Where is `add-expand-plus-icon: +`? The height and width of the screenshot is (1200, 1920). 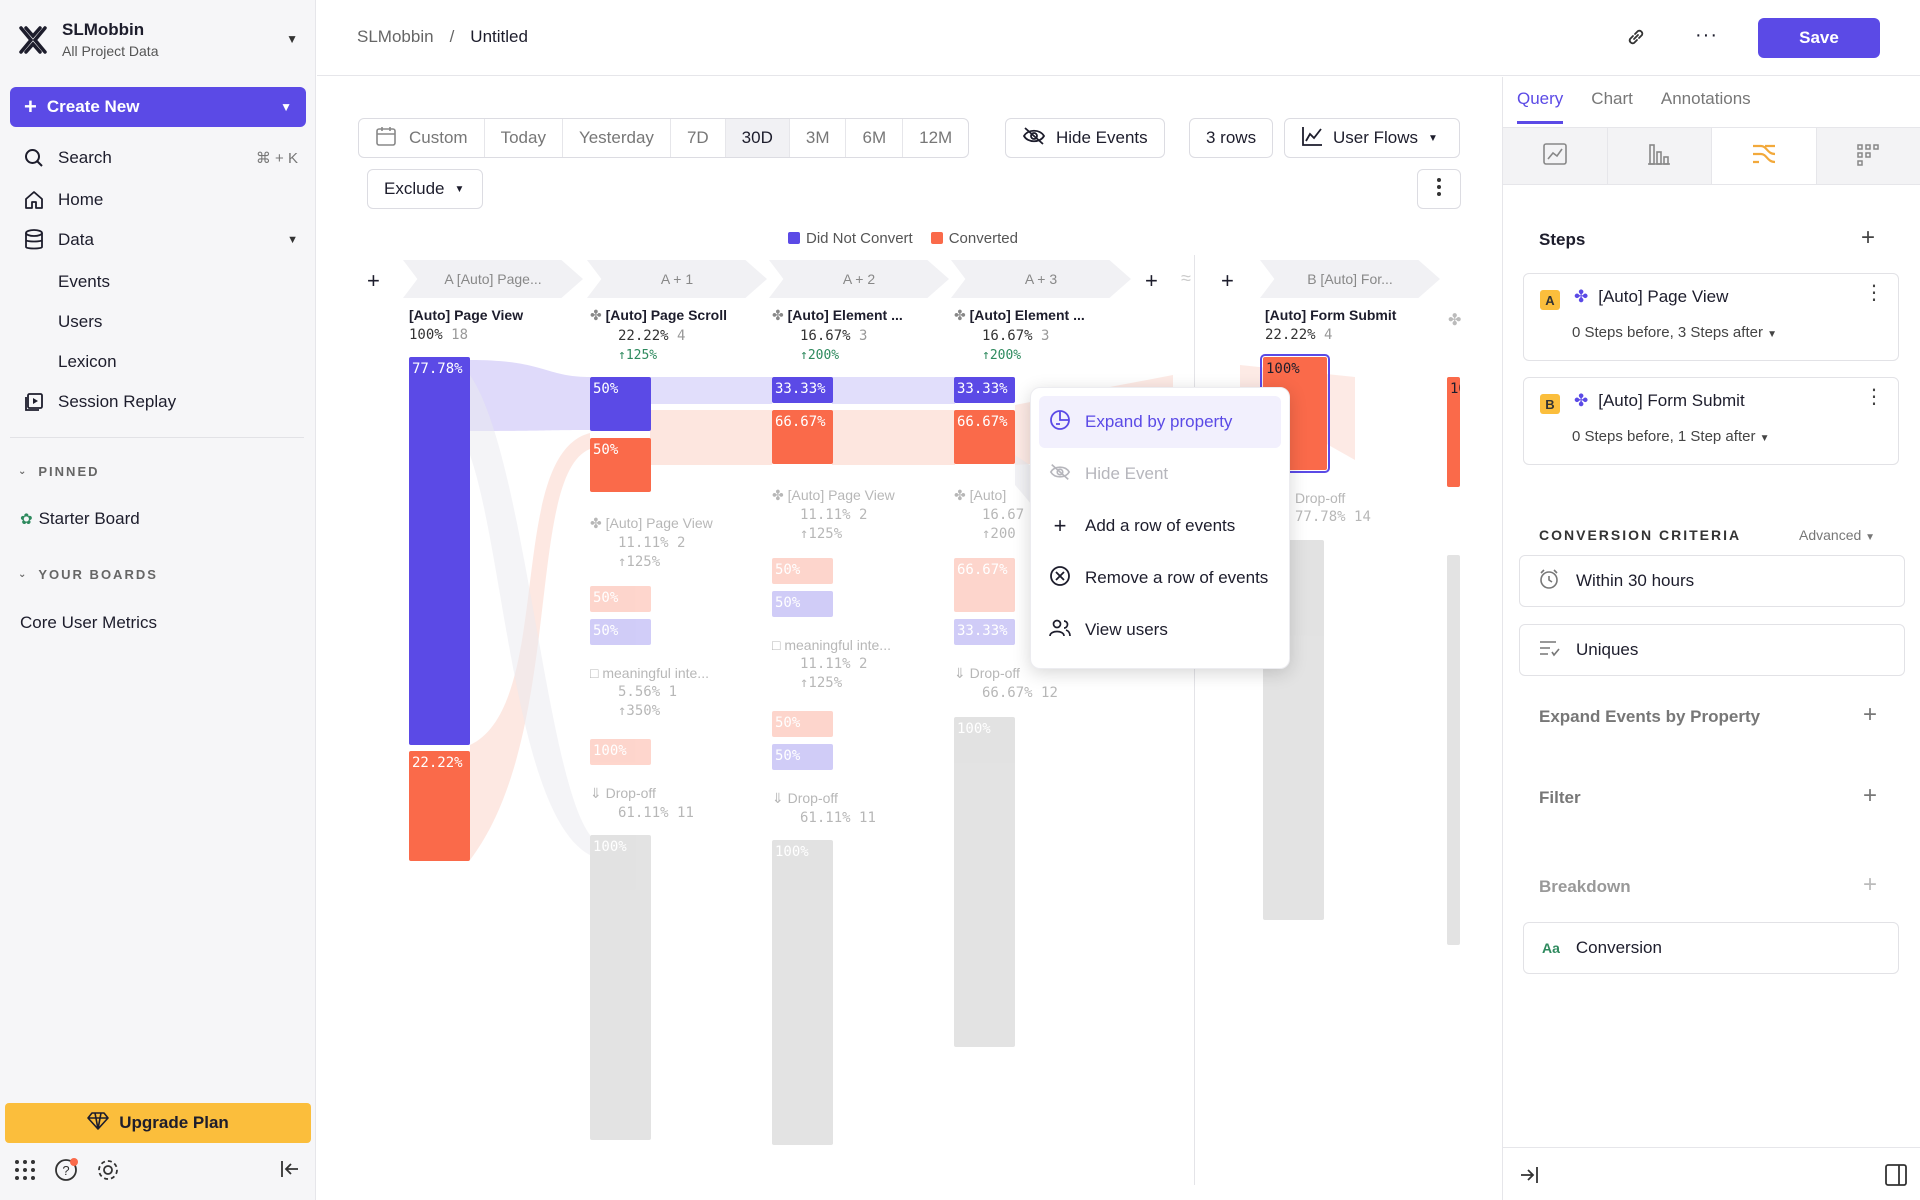 add-expand-plus-icon: + is located at coordinates (1870, 714).